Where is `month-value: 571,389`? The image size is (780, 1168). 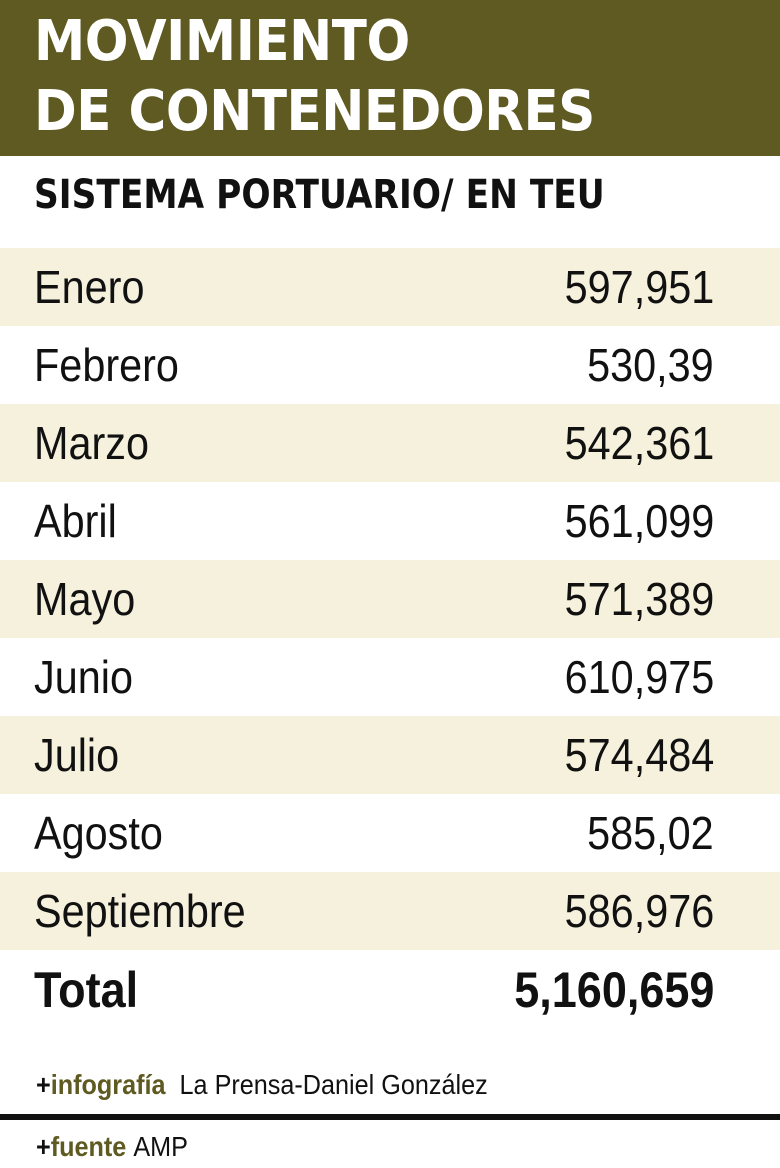
month-value: 571,389 is located at coordinates (639, 599).